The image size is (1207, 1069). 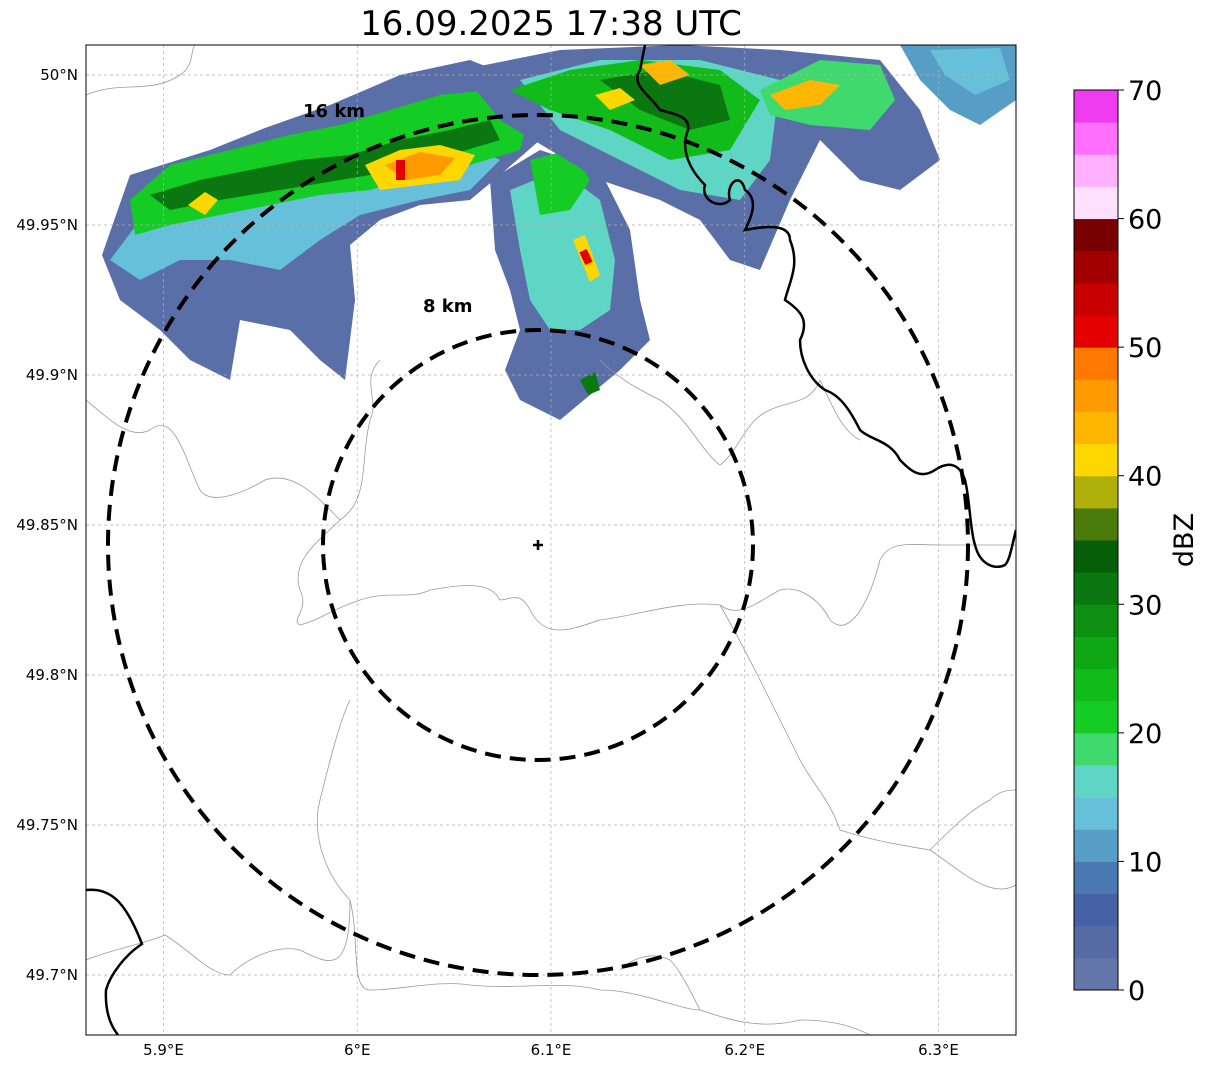 I want to click on colorbar-tick-label: 0, so click(x=1136, y=991).